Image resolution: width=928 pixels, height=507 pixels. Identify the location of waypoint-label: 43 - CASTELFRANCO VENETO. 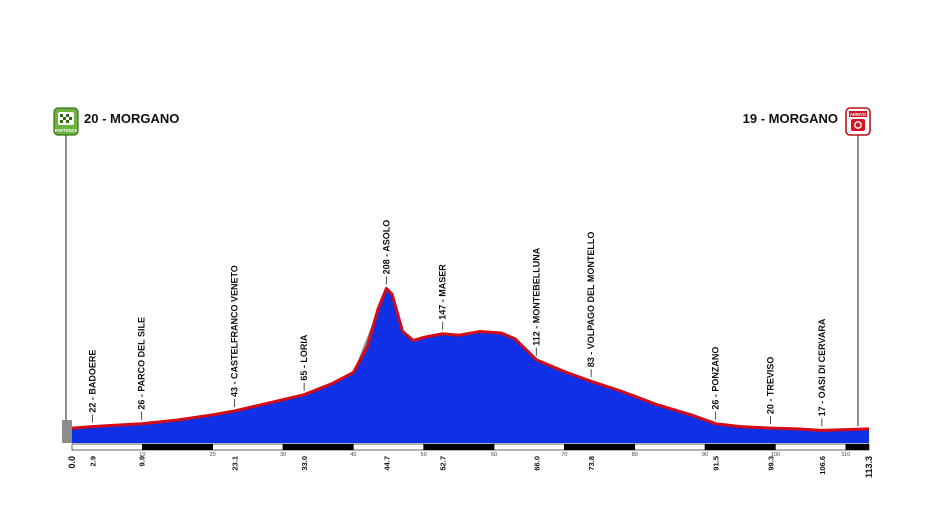
(234, 331).